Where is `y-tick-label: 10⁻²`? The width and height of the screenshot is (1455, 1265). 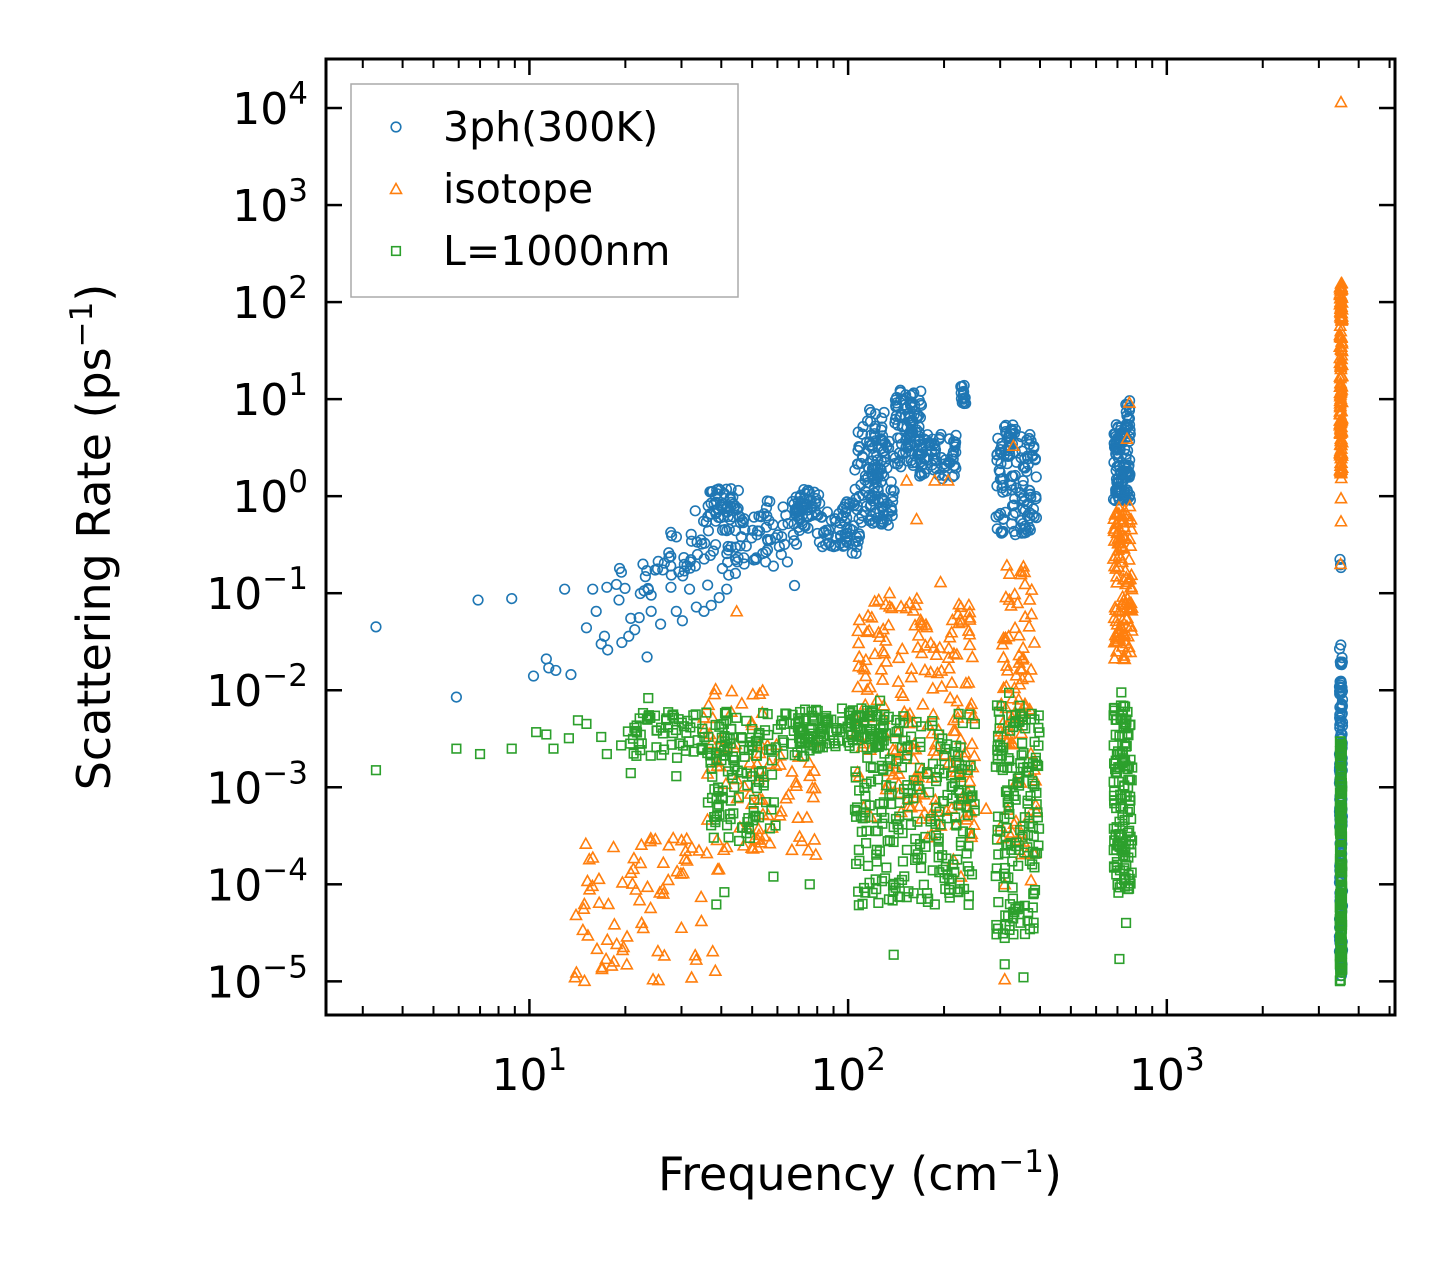 y-tick-label: 10⁻² is located at coordinates (257, 687).